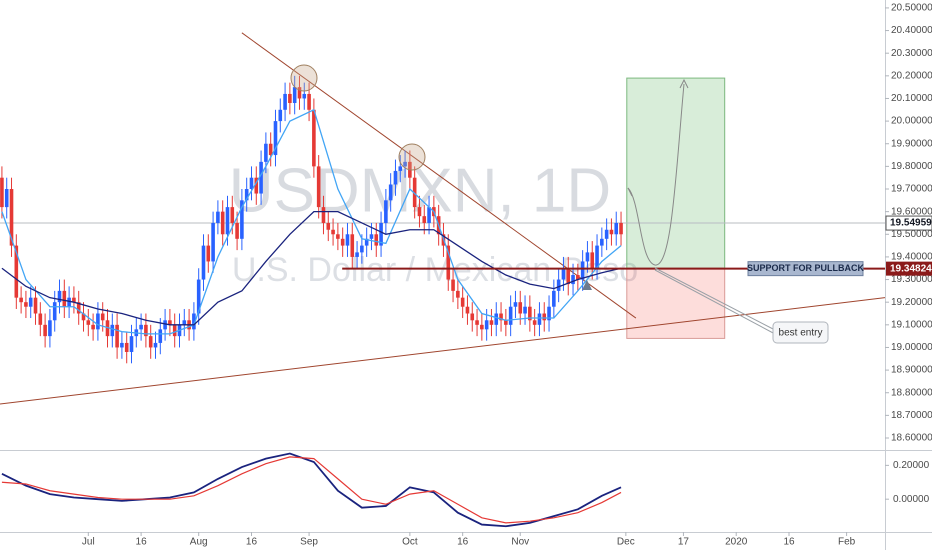  Describe the element at coordinates (911, 257) in the screenshot. I see `y-tick-label: 19.40000` at that location.